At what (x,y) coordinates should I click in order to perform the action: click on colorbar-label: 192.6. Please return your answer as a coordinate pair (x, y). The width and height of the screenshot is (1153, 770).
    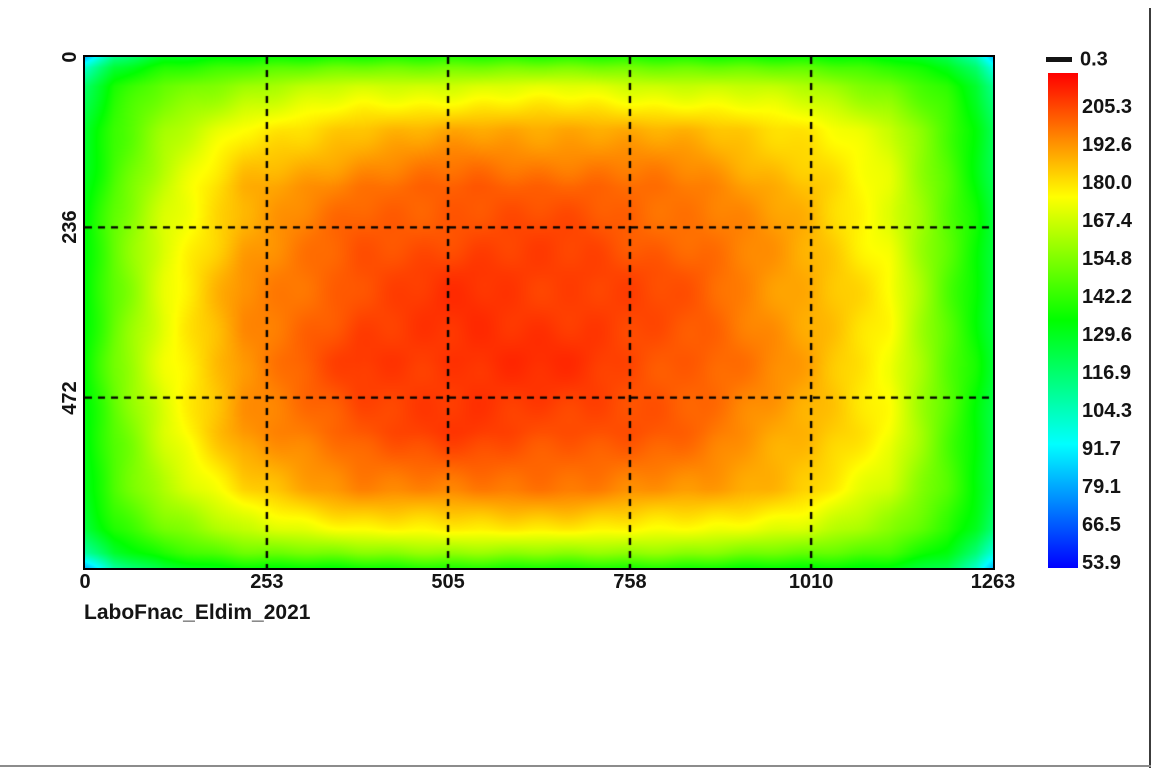
    Looking at the image, I should click on (1107, 145).